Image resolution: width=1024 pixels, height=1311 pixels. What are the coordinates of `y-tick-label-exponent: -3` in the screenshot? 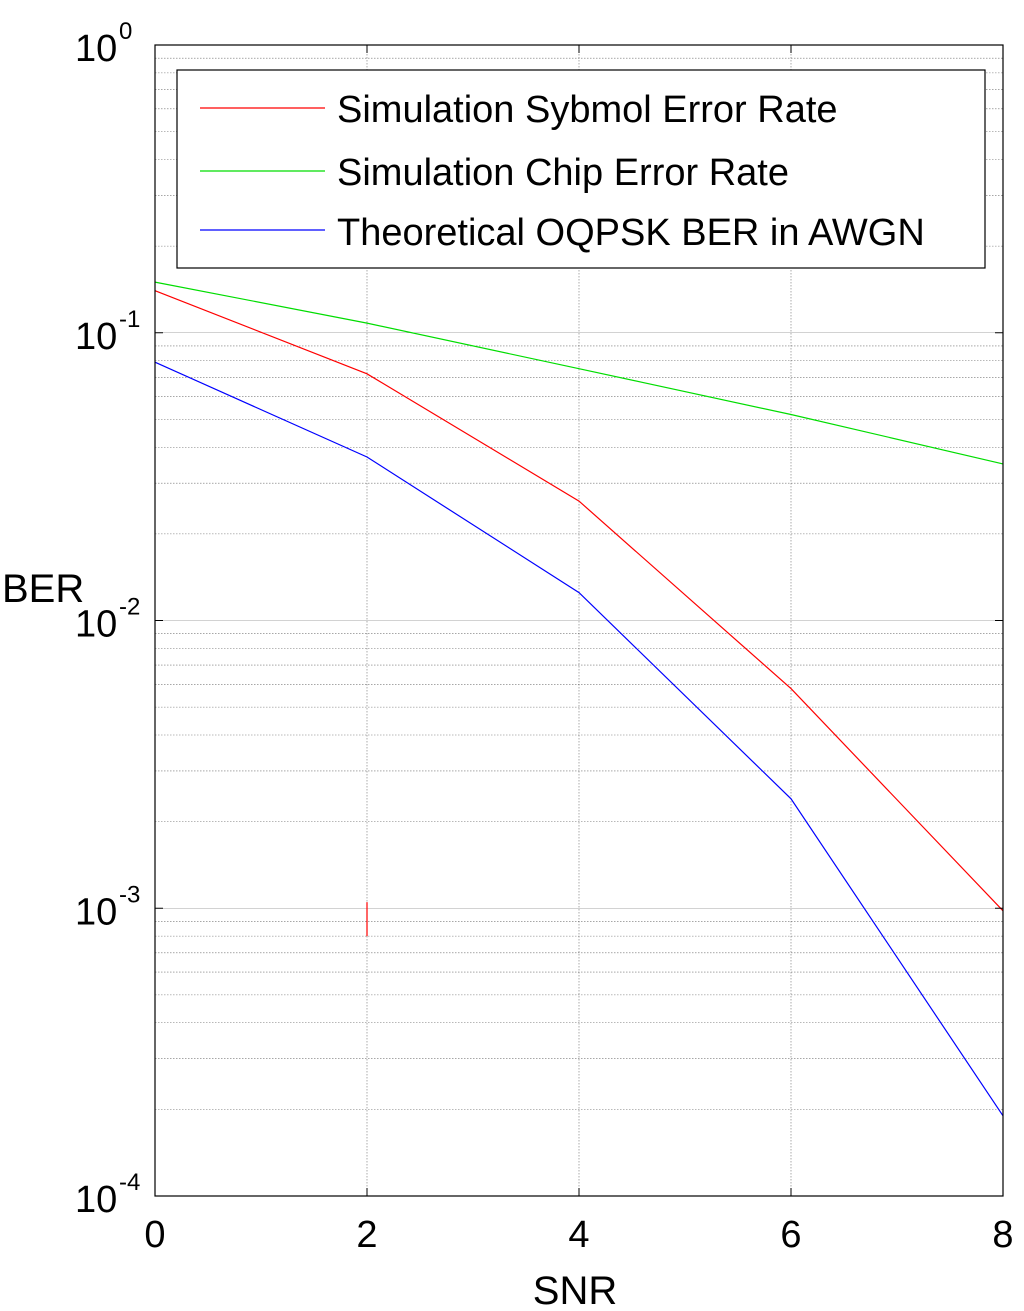 It's located at (129, 894).